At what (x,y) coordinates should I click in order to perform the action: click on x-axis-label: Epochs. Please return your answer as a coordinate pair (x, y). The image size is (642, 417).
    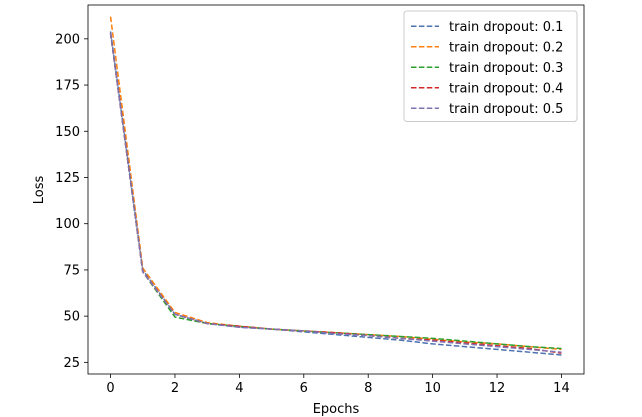
    Looking at the image, I should click on (336, 409).